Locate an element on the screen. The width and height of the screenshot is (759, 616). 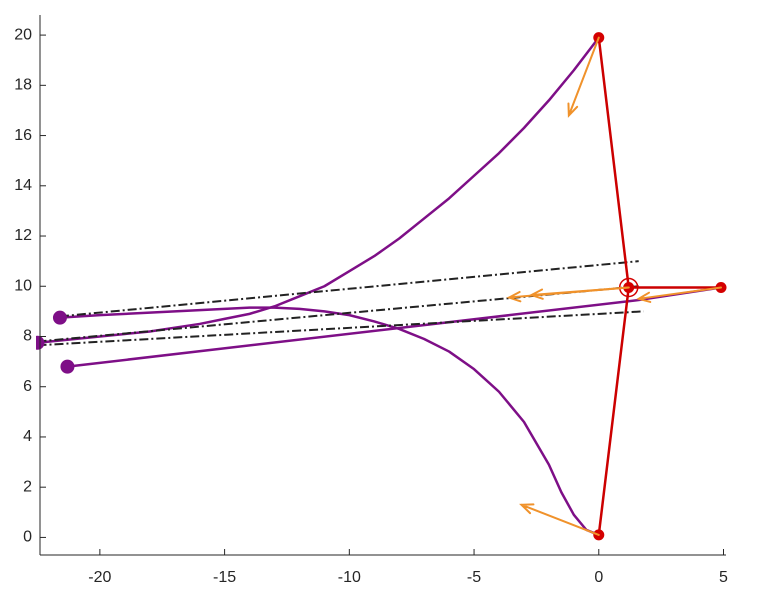
x-tick-label: 0 is located at coordinates (598, 577).